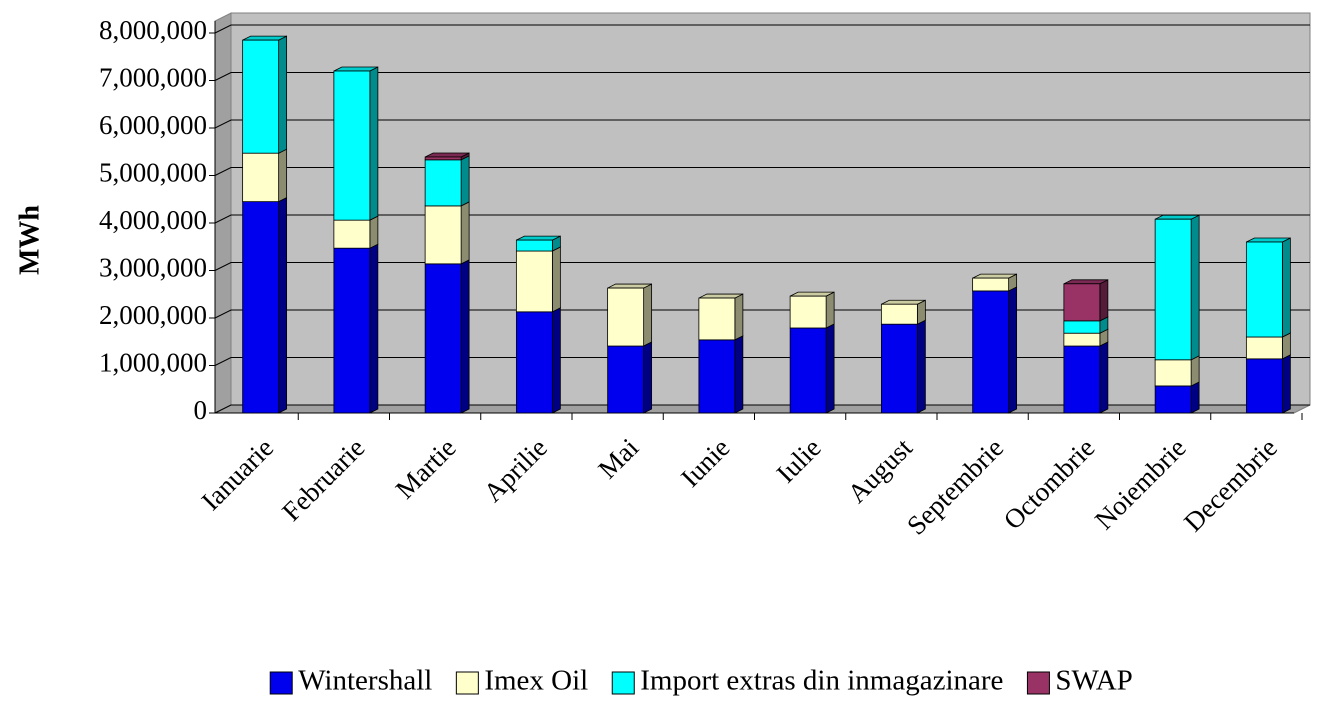 The image size is (1323, 704). I want to click on x-tick-label: Iunie, so click(705, 462).